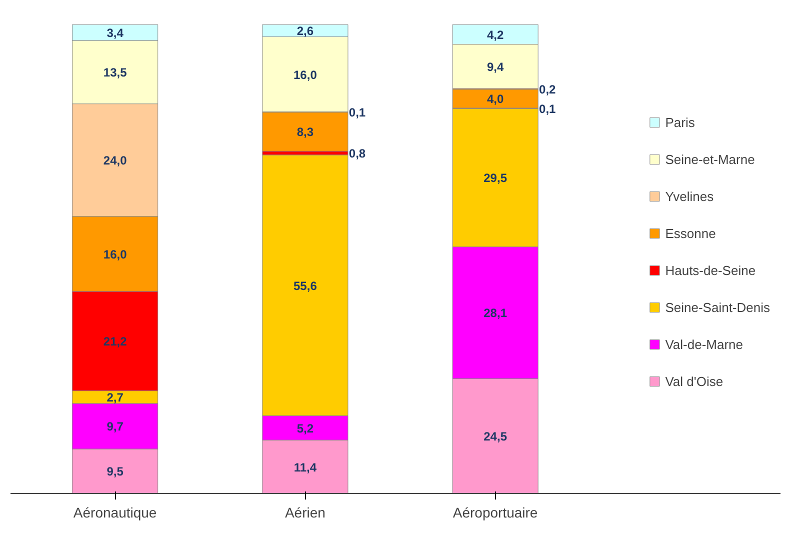 This screenshot has width=785, height=533. What do you see at coordinates (694, 381) in the screenshot?
I see `legend-label: Val d'Oise` at bounding box center [694, 381].